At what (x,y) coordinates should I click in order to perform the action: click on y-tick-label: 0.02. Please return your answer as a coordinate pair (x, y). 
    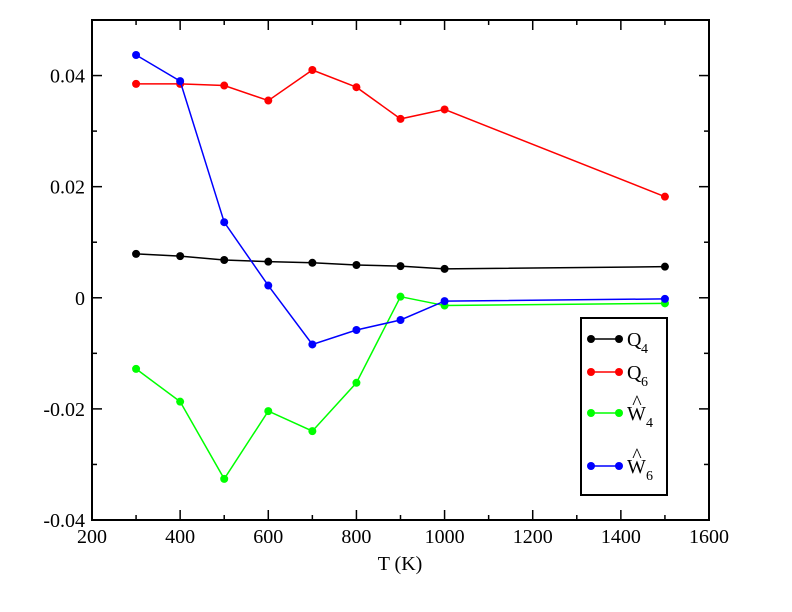
    Looking at the image, I should click on (67, 188).